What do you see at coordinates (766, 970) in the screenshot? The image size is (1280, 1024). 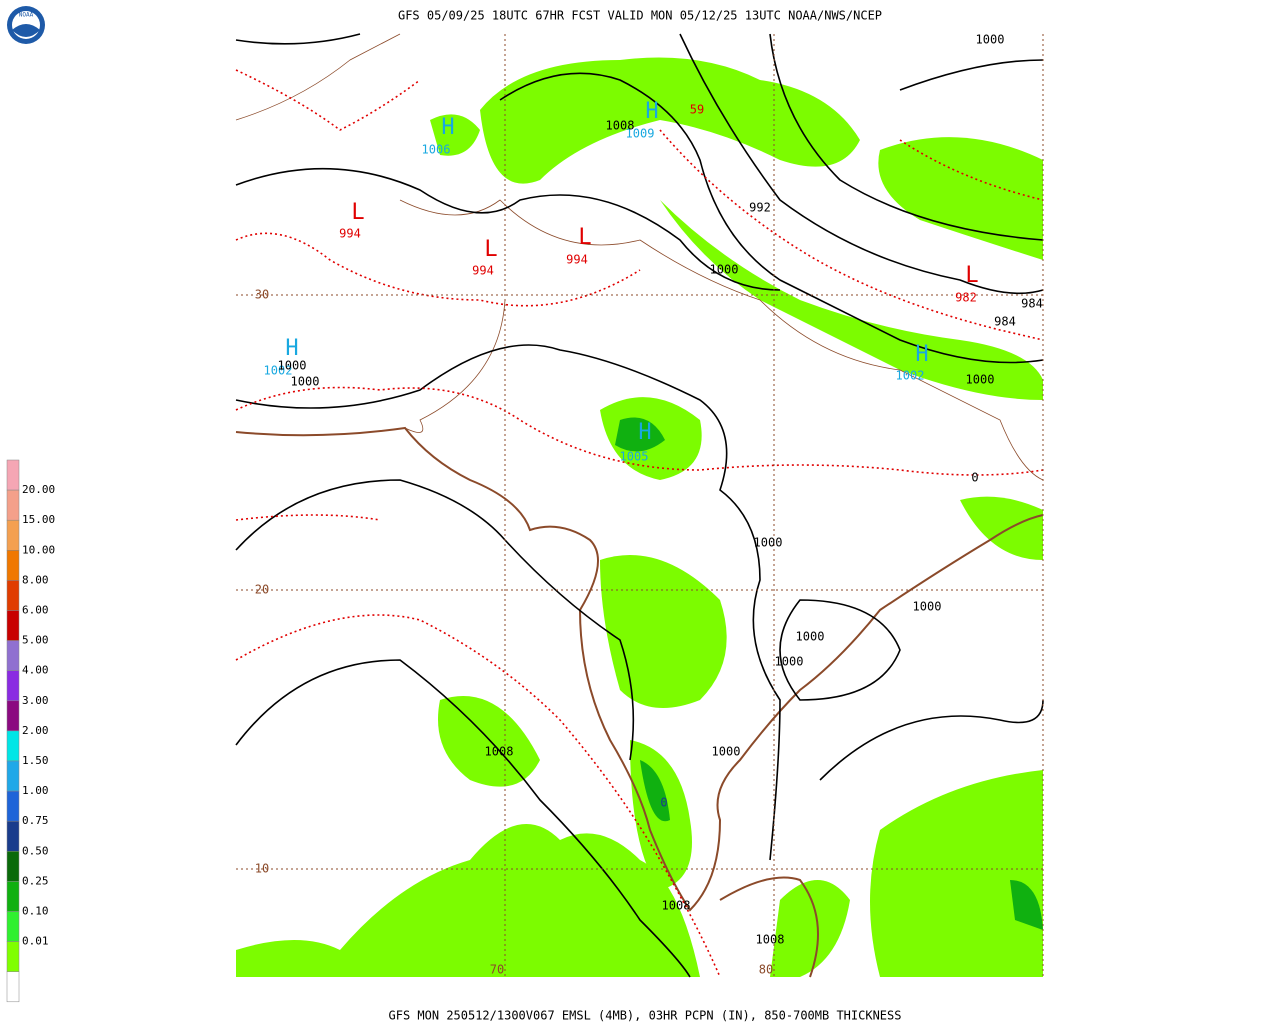 I see `lon-label: 80` at bounding box center [766, 970].